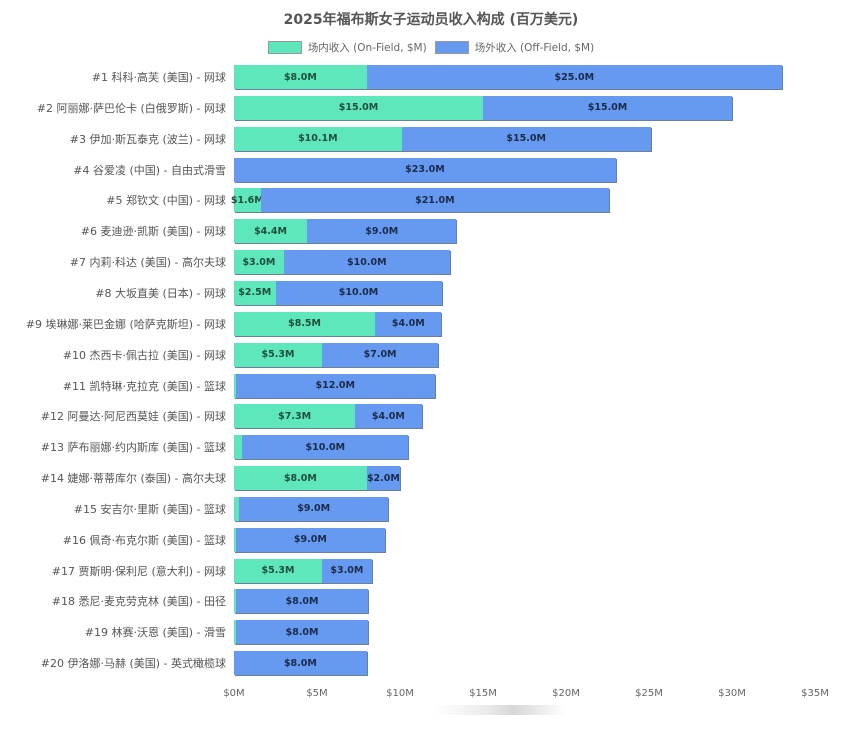 This screenshot has width=862, height=731. What do you see at coordinates (138, 602) in the screenshot?
I see `y-axis-label: #18 悉尼·麦克劳克林 (美国) - 田径` at bounding box center [138, 602].